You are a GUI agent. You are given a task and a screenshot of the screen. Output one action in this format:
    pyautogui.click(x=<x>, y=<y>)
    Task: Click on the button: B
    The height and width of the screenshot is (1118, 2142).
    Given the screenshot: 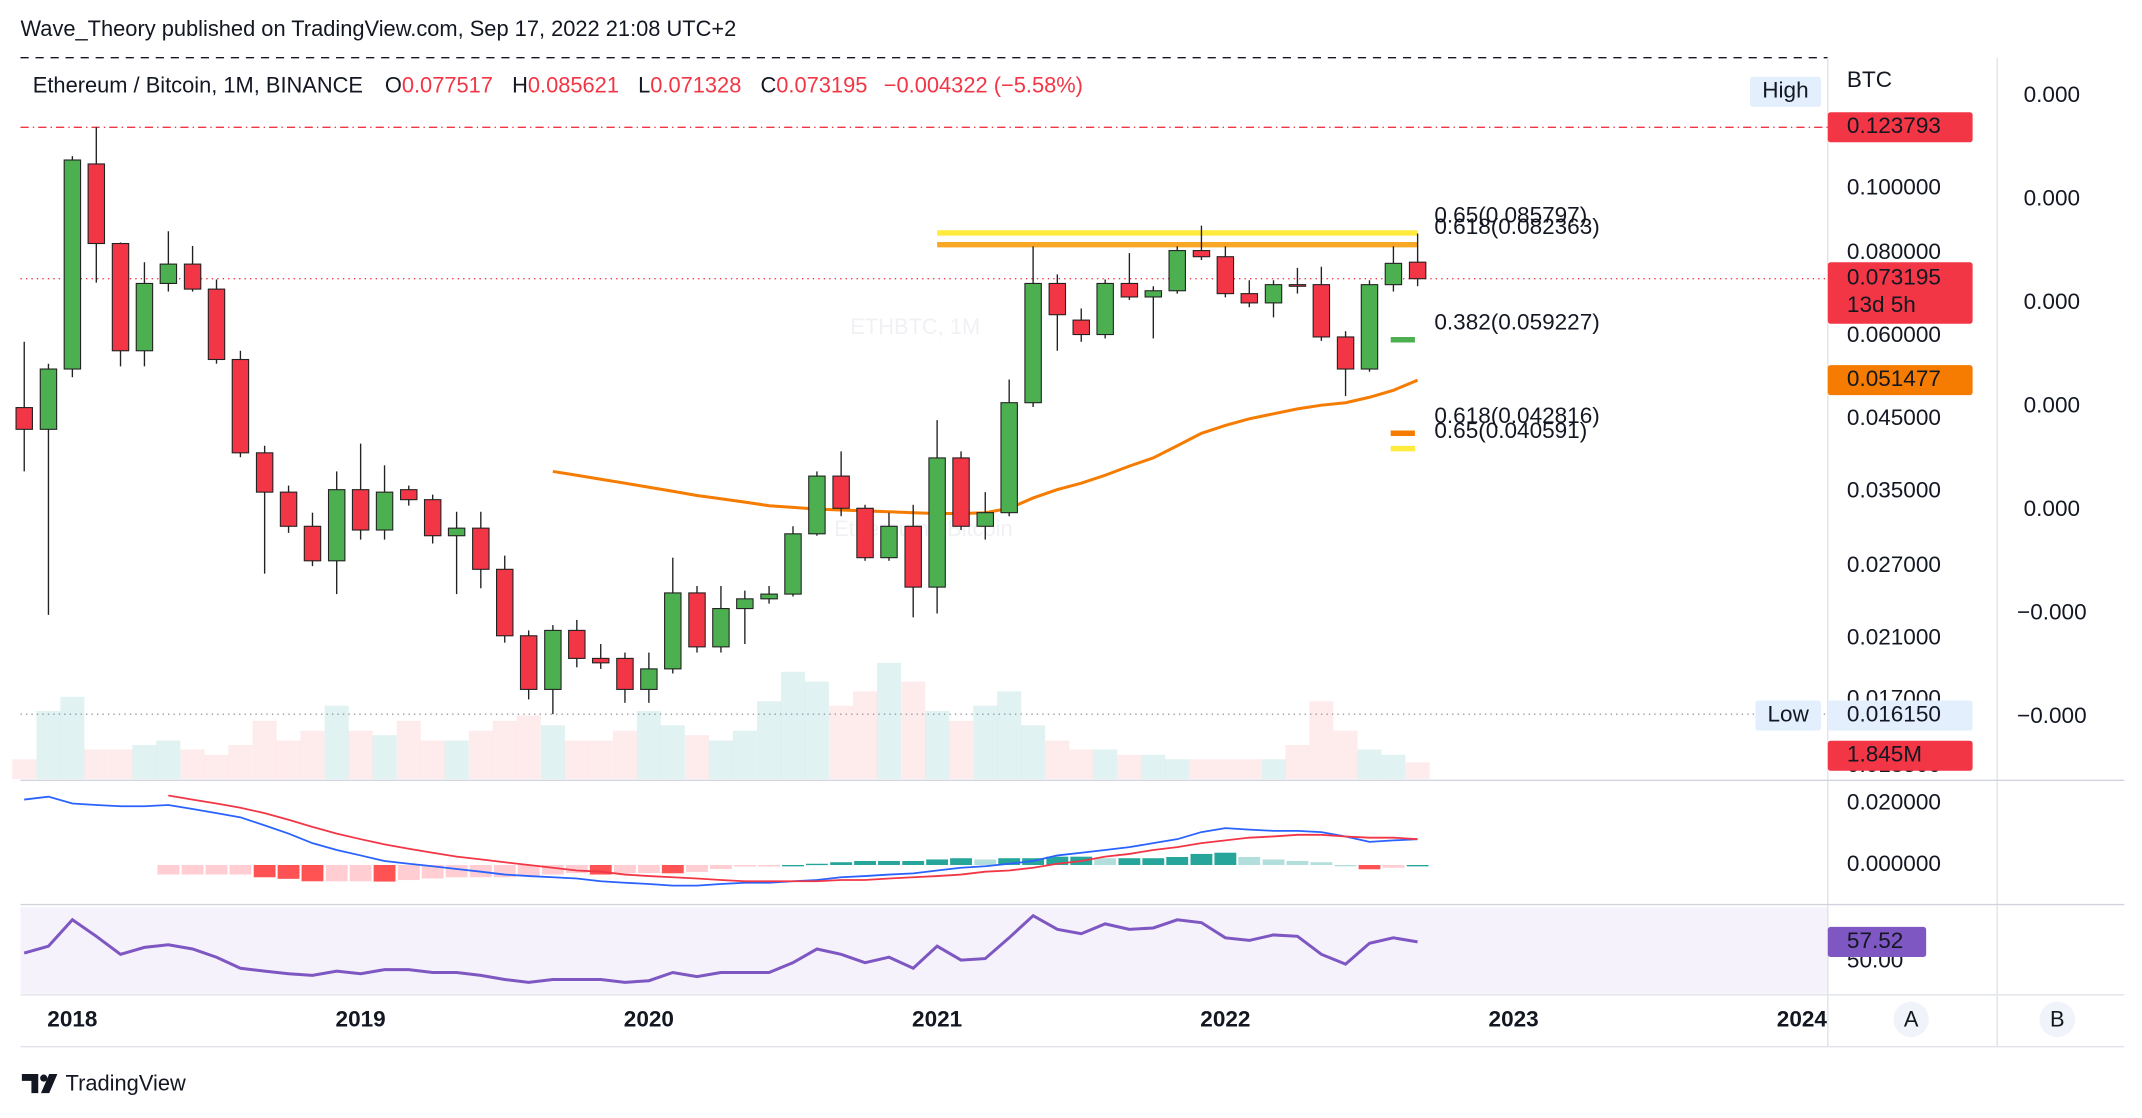 What is the action you would take?
    pyautogui.click(x=2057, y=1018)
    